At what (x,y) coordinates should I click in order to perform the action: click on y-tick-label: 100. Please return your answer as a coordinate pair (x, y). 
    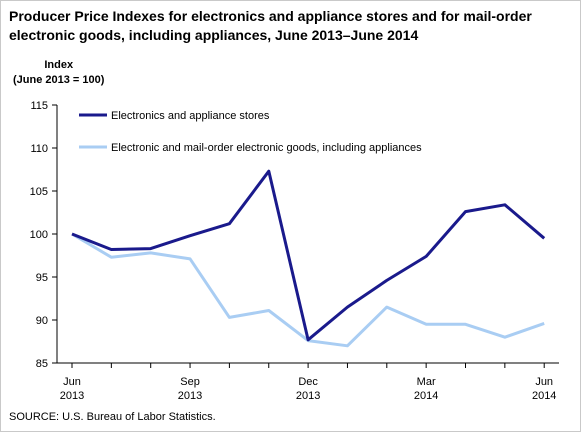
    Looking at the image, I should click on (39, 235).